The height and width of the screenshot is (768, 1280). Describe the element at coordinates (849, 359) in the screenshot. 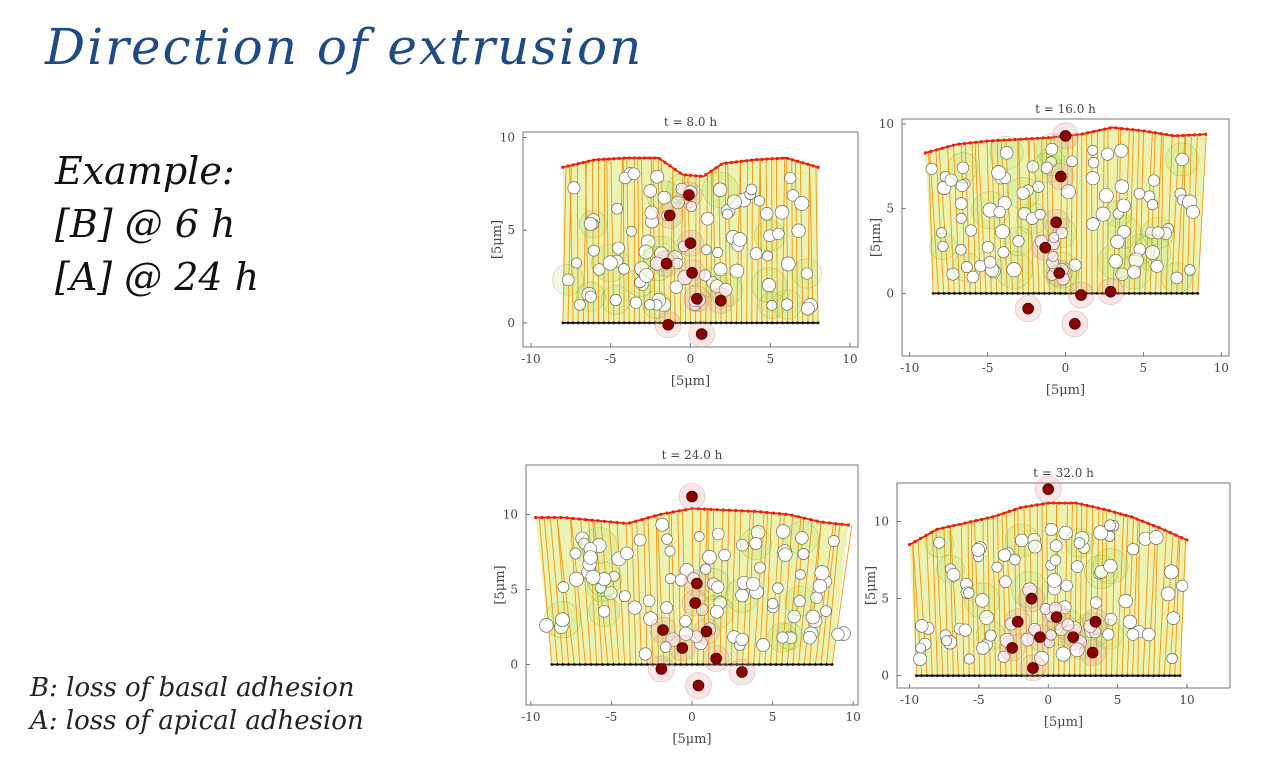

I see `x-tick-label: 10` at that location.